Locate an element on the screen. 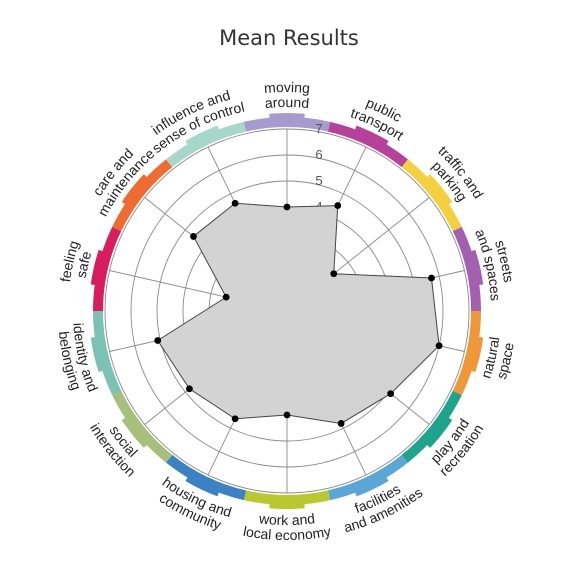 Image resolution: width=578 pixels, height=578 pixels. tick-label: 7 is located at coordinates (318, 128).